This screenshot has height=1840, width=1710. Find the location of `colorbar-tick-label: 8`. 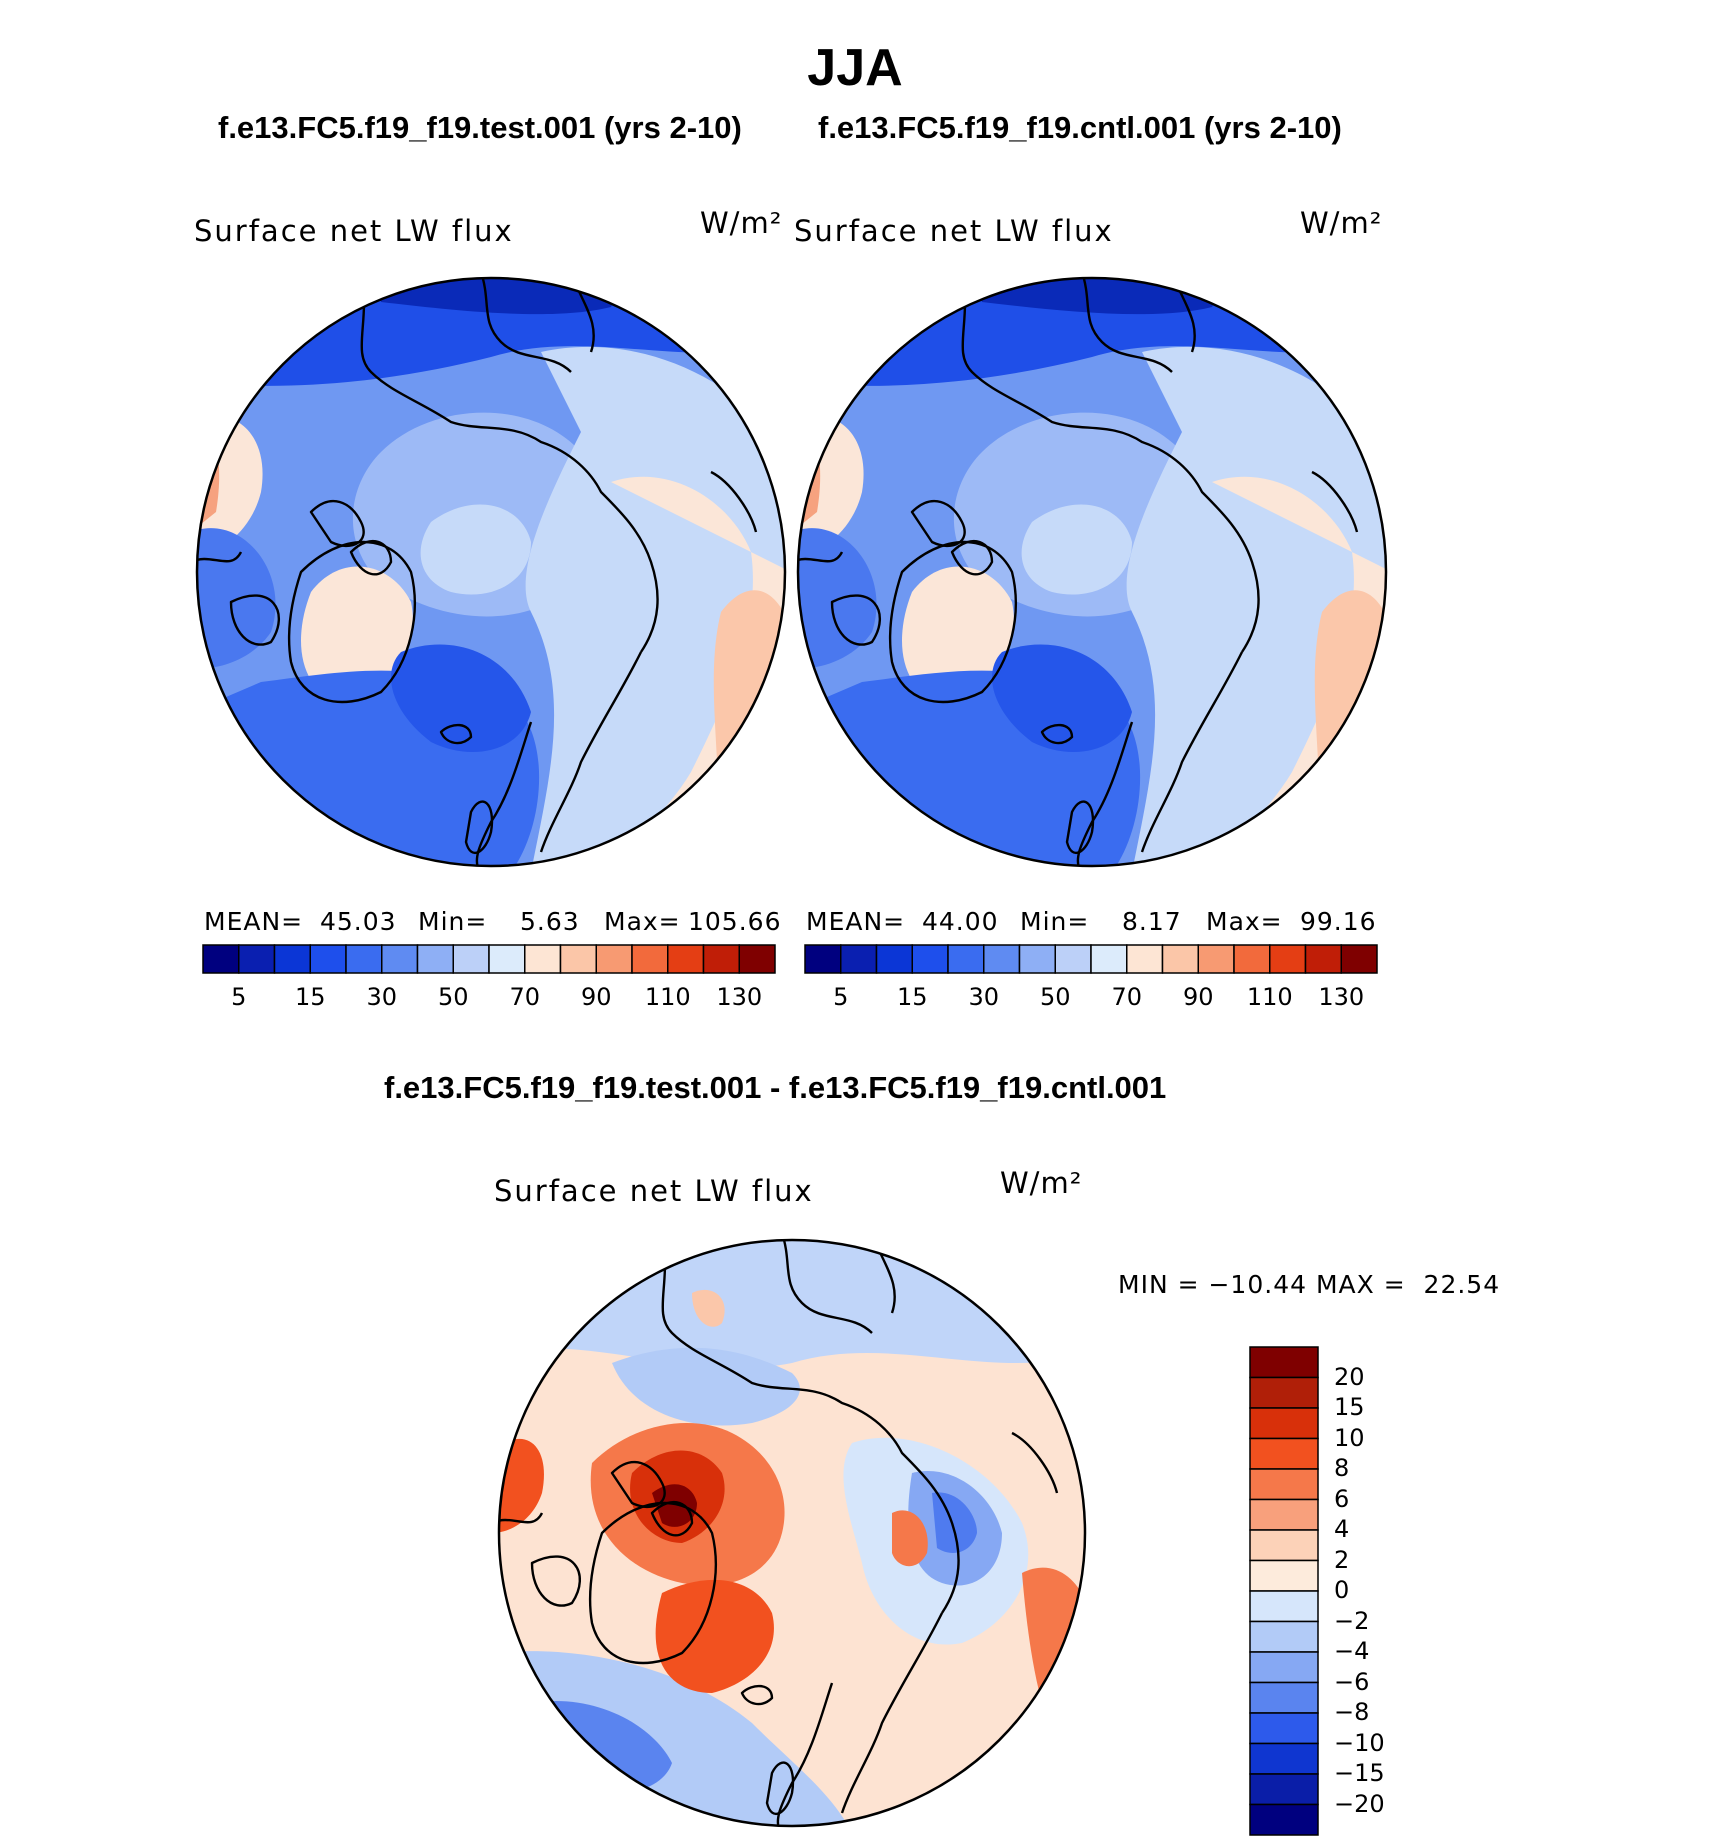

colorbar-tick-label: 8 is located at coordinates (1342, 1468).